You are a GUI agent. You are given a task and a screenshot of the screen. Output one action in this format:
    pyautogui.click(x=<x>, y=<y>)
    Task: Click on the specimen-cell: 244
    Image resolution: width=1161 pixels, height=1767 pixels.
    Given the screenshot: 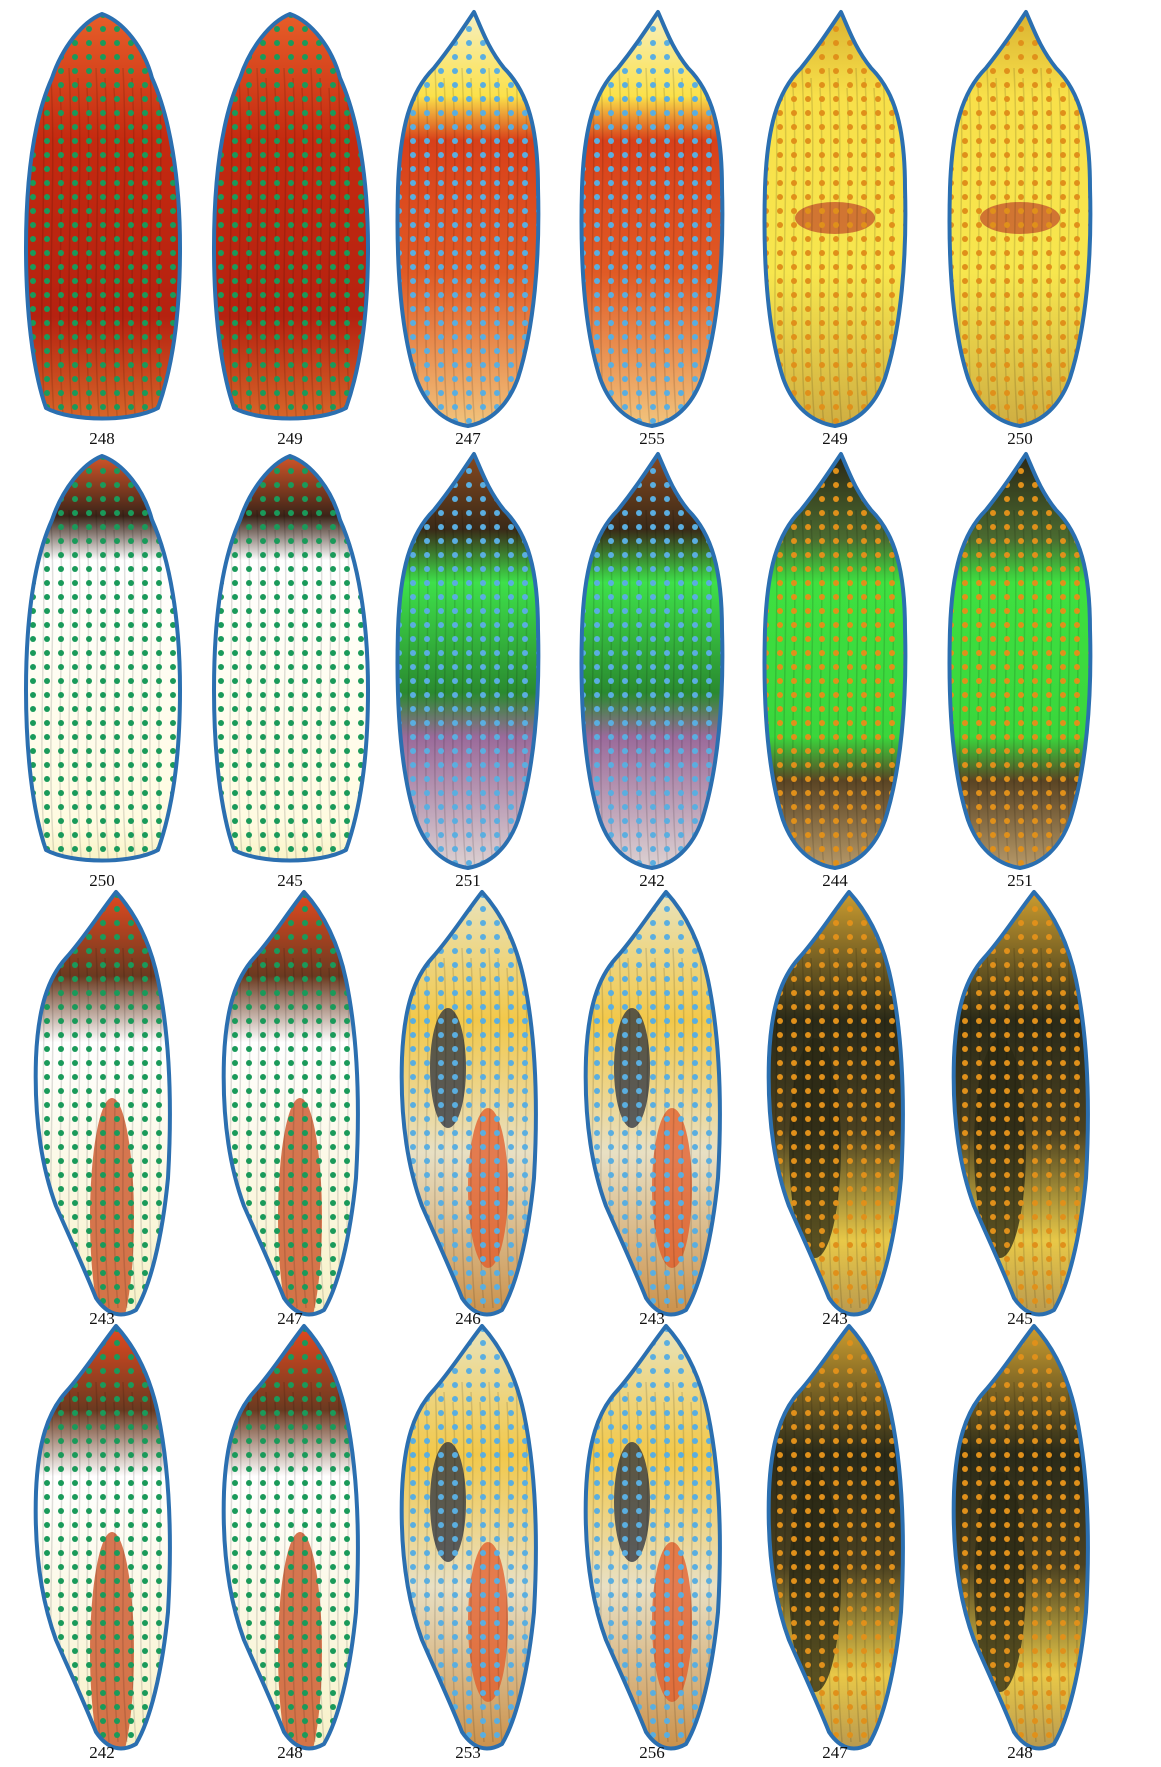 What is the action you would take?
    pyautogui.click(x=835, y=670)
    